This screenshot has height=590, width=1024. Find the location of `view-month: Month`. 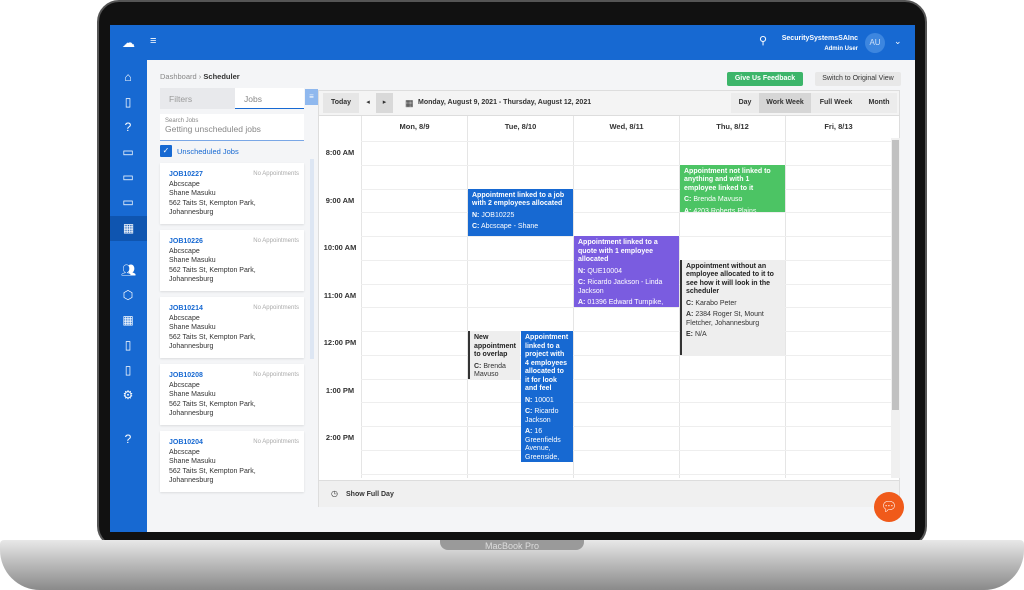

view-month: Month is located at coordinates (879, 103).